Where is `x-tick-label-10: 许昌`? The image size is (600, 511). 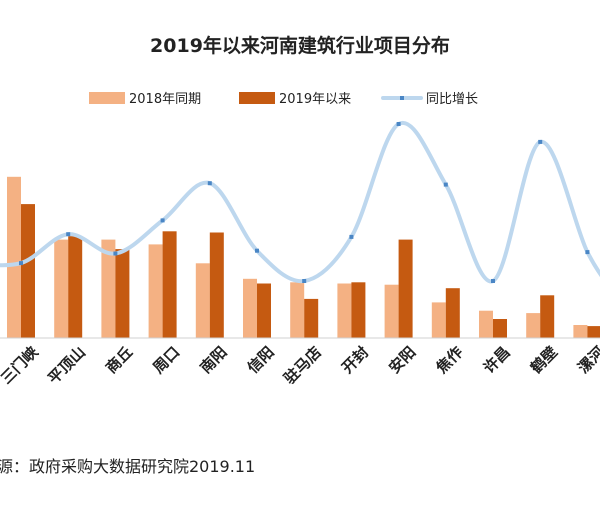
x-tick-label-10: 许昌 is located at coordinates (497, 360).